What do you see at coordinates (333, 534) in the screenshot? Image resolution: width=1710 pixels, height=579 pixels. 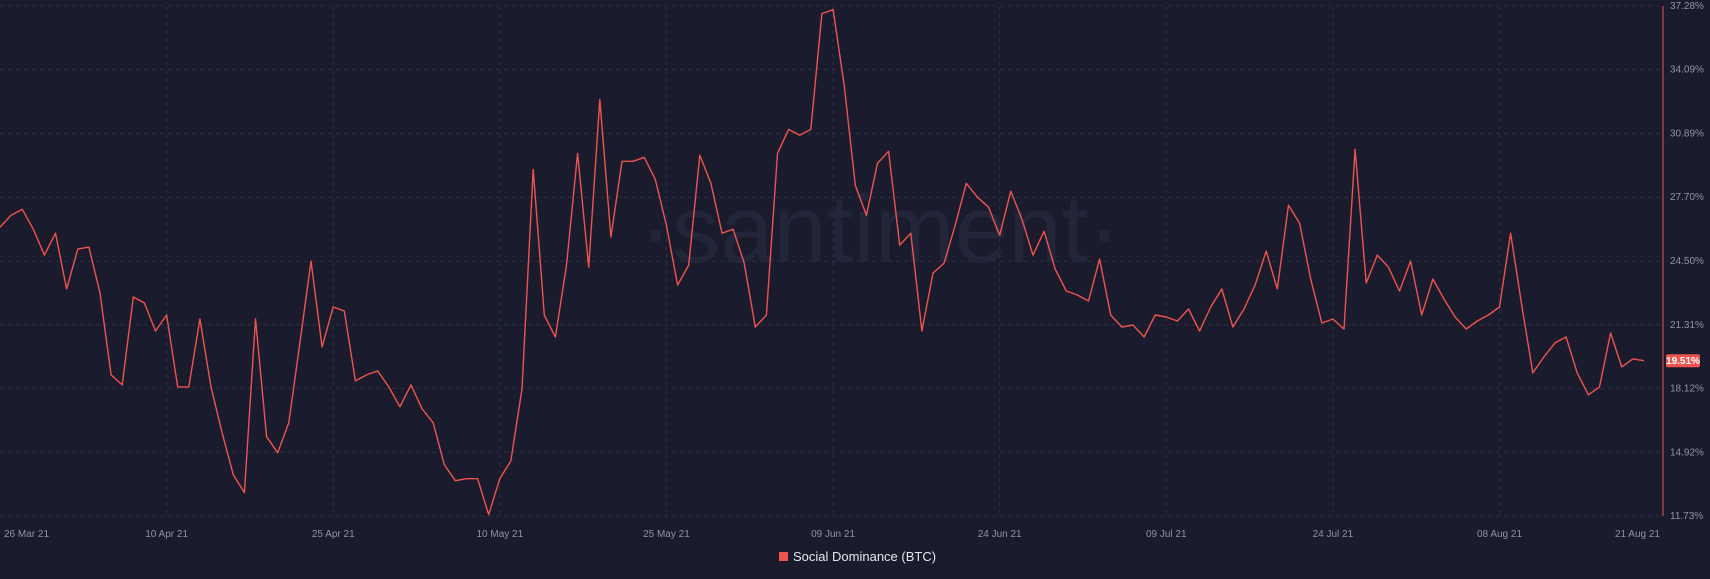 I see `x-tick-label: 25 Apr 21` at bounding box center [333, 534].